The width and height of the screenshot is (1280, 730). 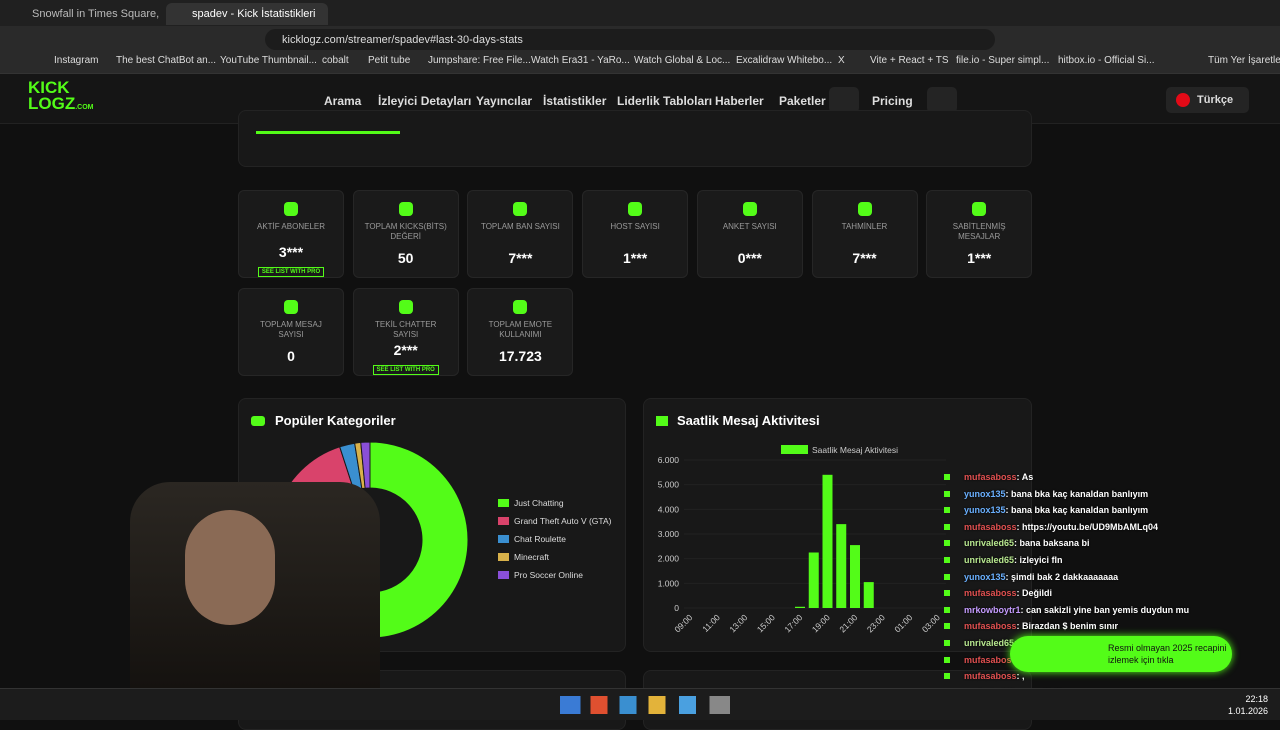 What do you see at coordinates (52, 103) in the screenshot?
I see `logo-2: LOGZ` at bounding box center [52, 103].